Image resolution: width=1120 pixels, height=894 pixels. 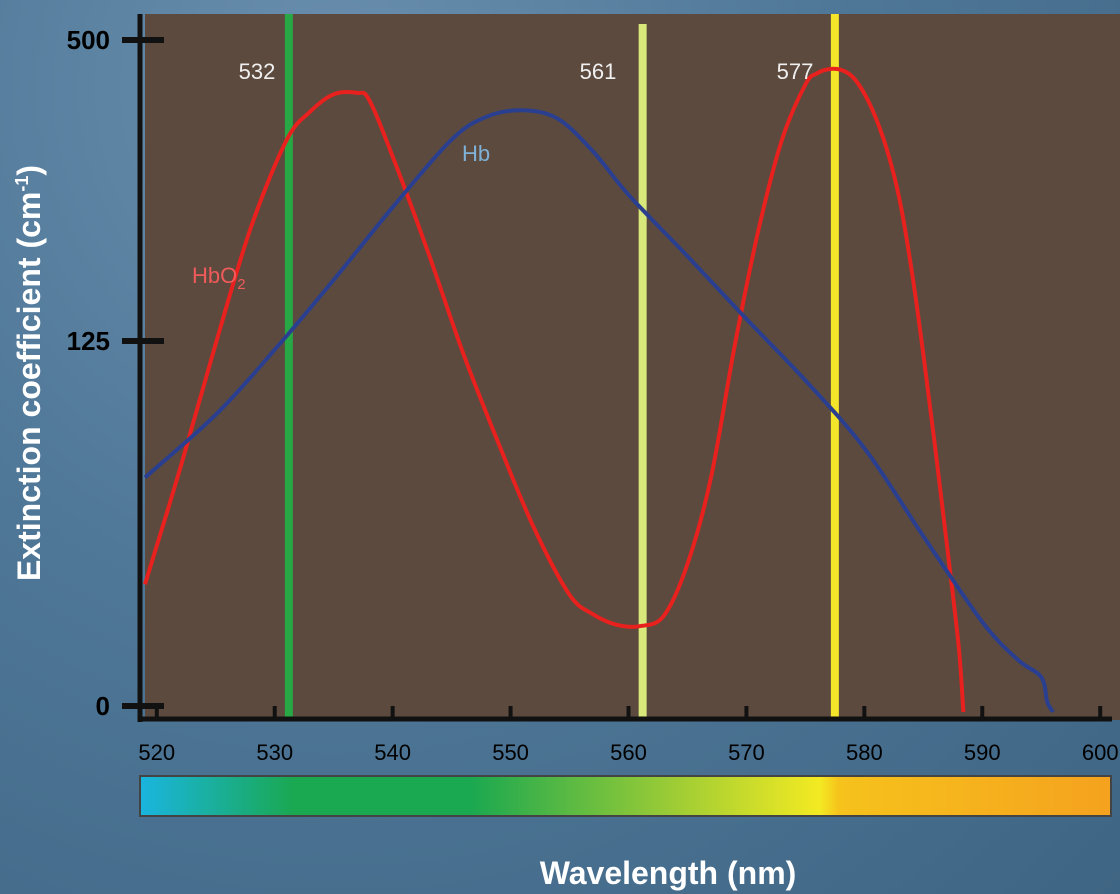 I want to click on x-tick-label: 530, so click(x=274, y=752).